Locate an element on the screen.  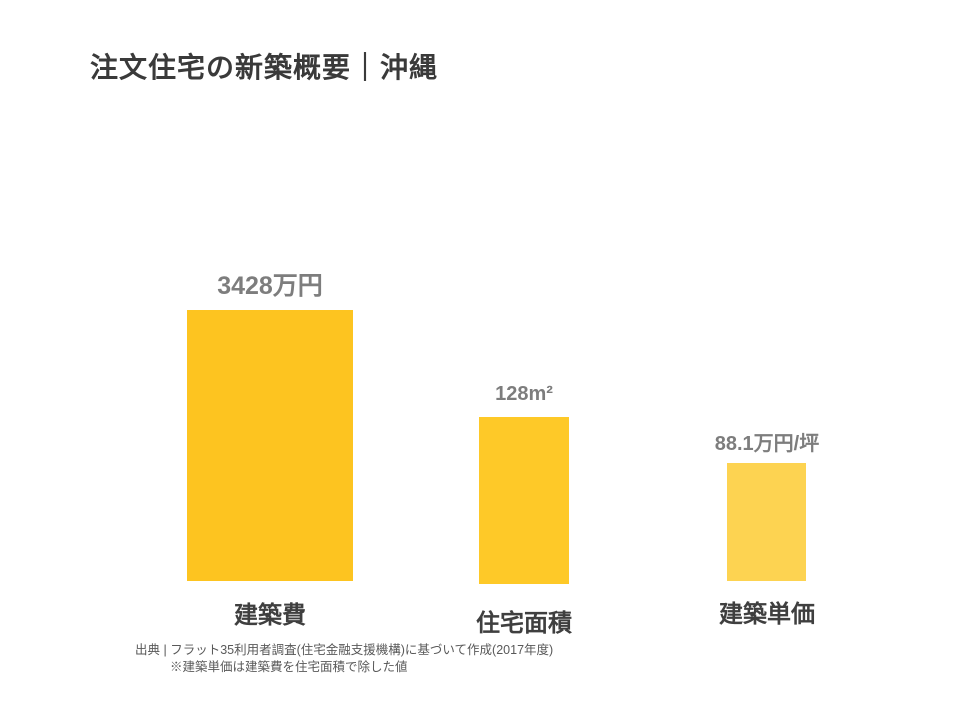
value-label-unit-price: 88.1万円/坪 is located at coordinates (767, 444).